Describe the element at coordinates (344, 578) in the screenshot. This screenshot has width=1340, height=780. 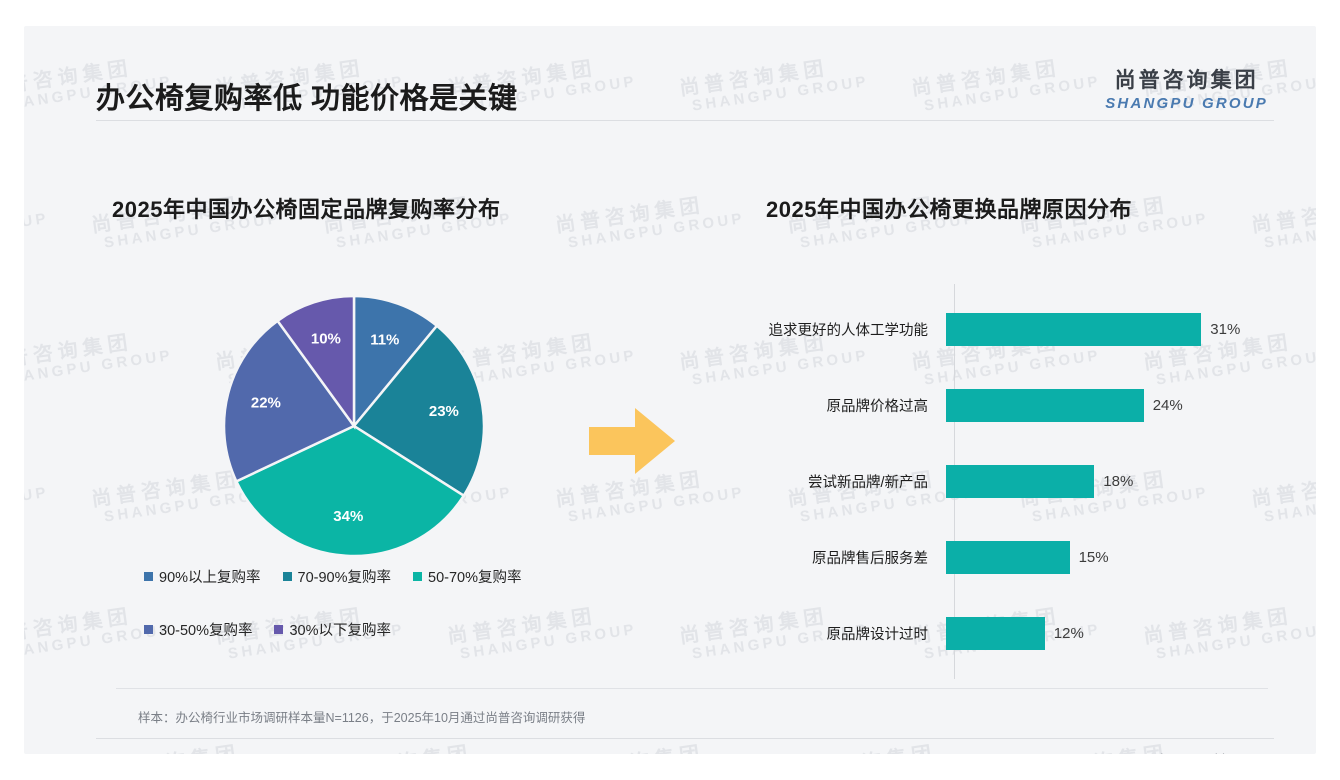
I see `legend-label: 70-90%复购率` at that location.